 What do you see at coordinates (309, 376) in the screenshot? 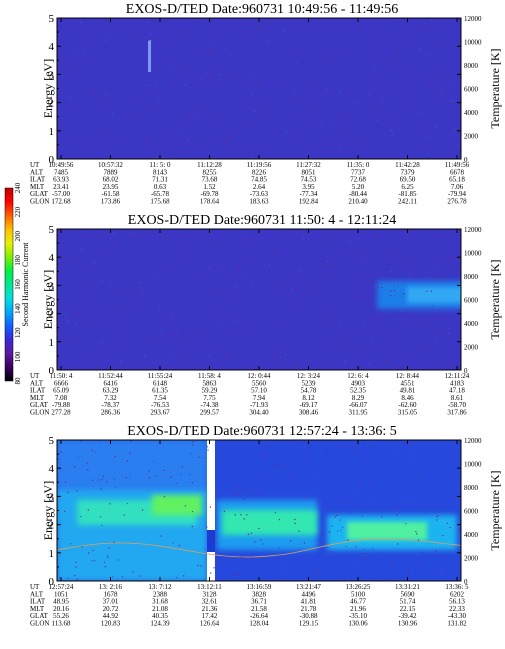
I see `info-cell: 12: 3:24` at bounding box center [309, 376].